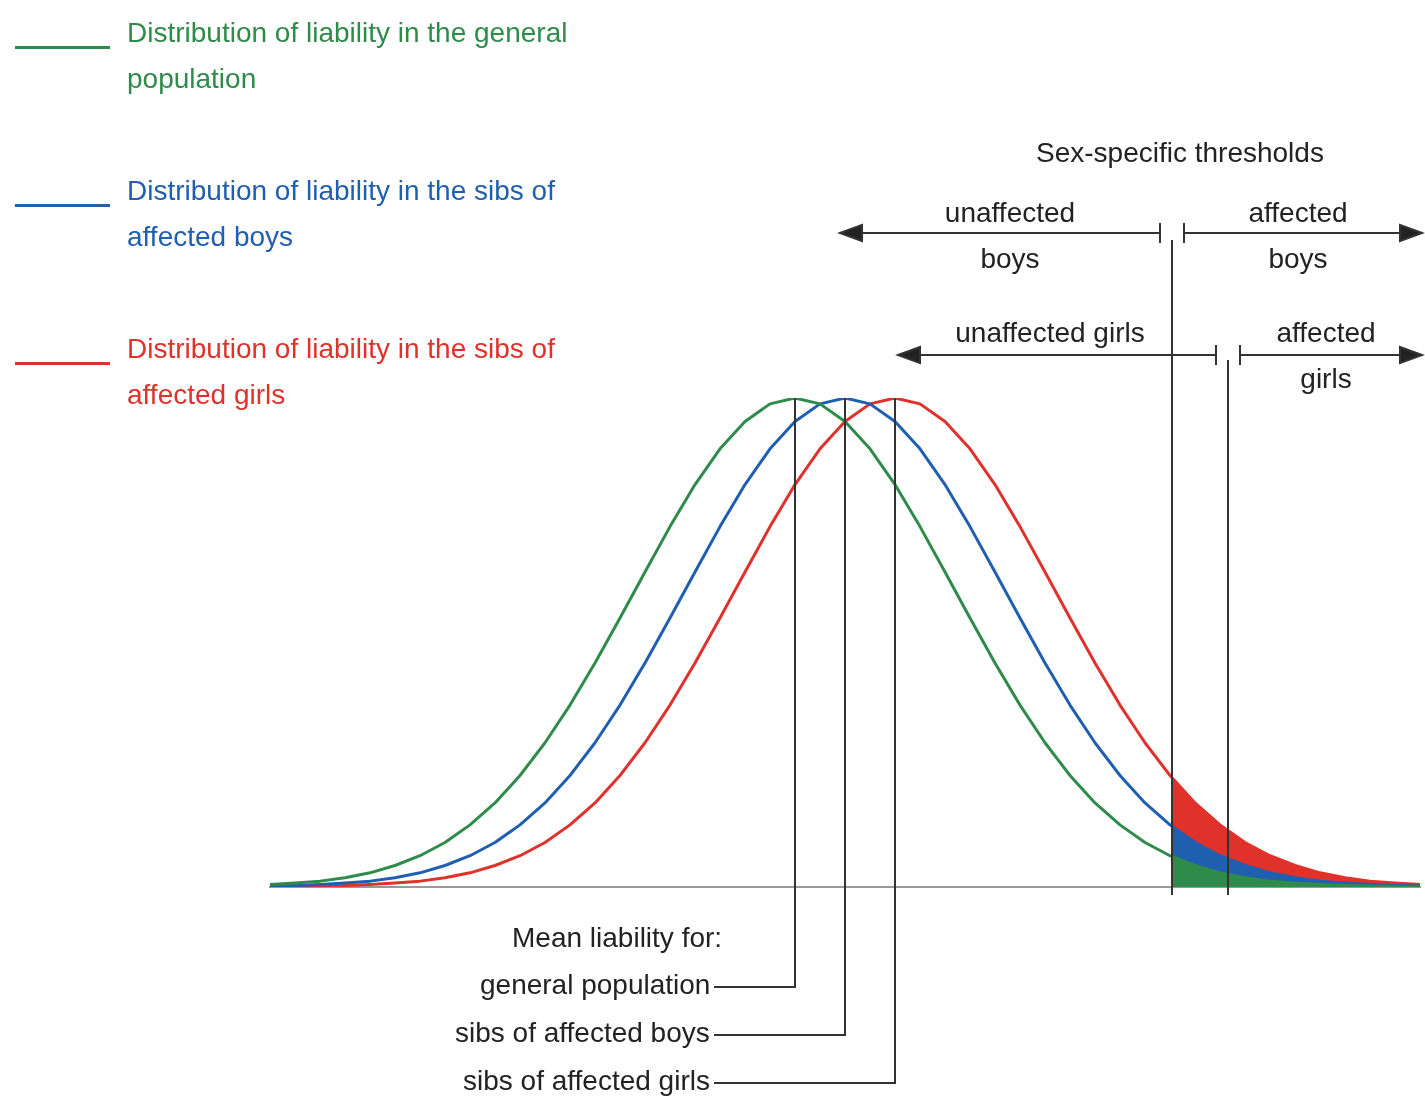 Image resolution: width=1425 pixels, height=1102 pixels. I want to click on text: affected boys, so click(1298, 236).